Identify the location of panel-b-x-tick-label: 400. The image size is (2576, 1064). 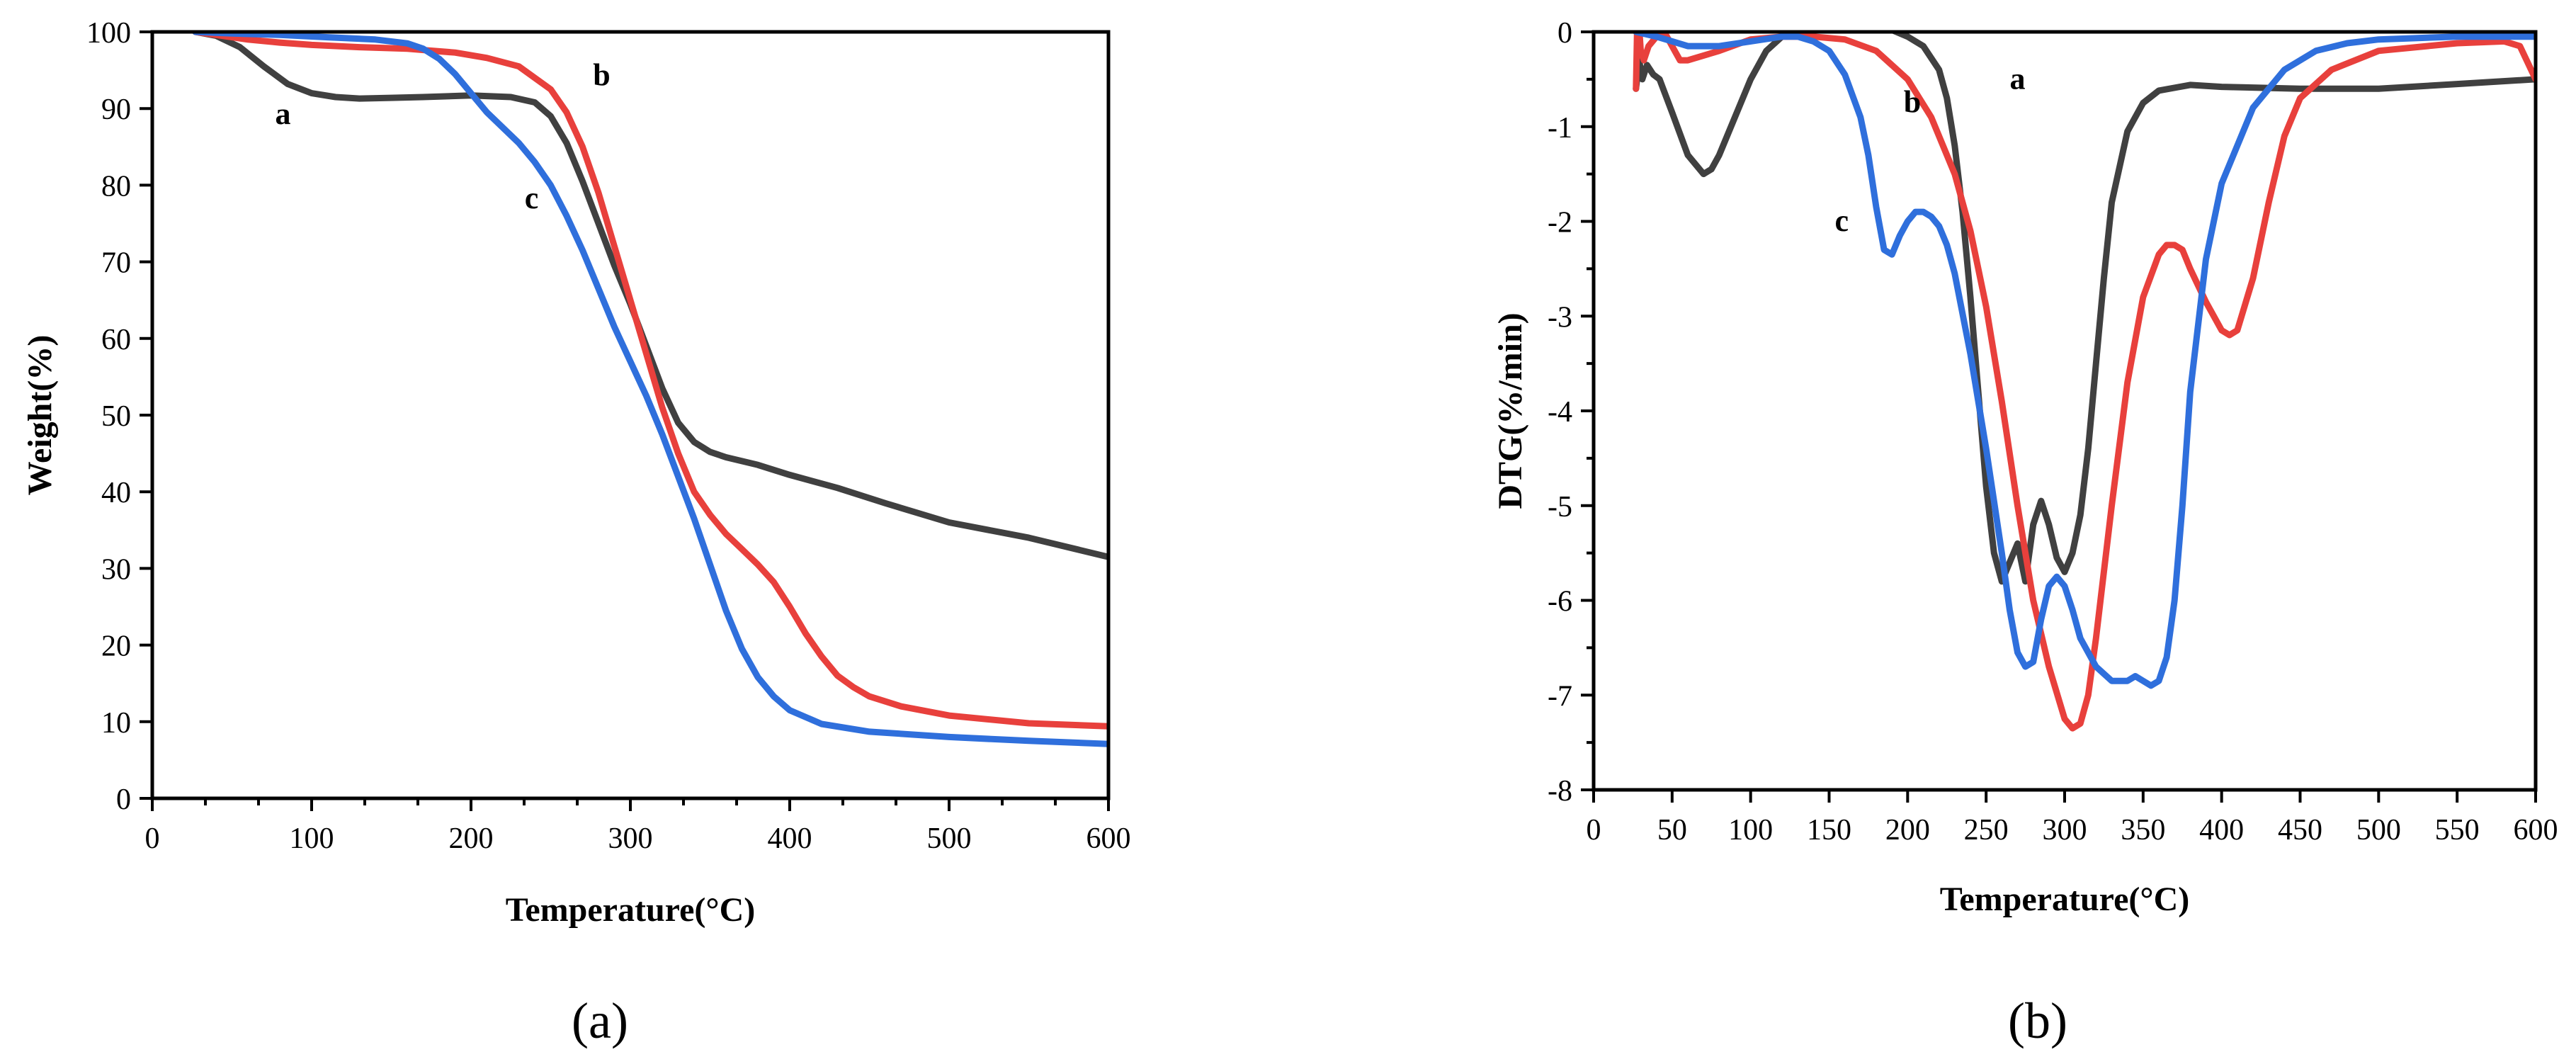
(2221, 830).